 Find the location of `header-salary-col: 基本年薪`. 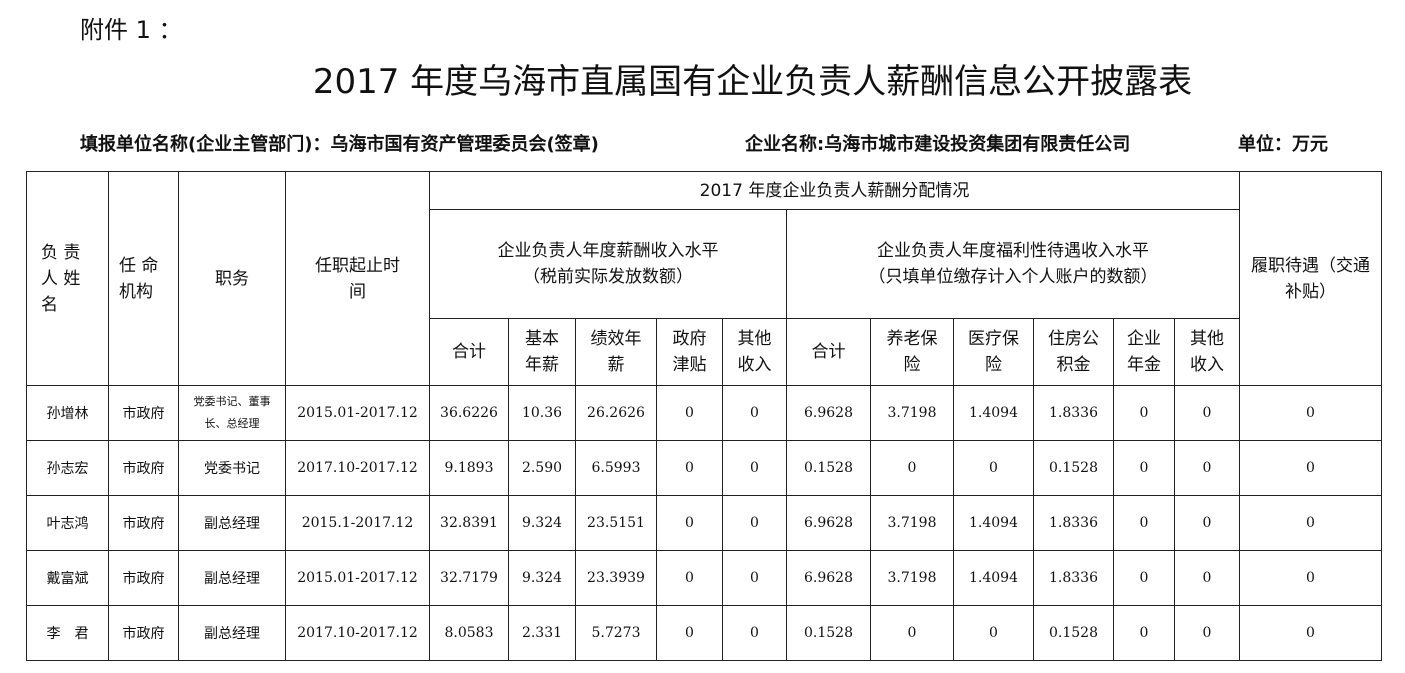

header-salary-col: 基本年薪 is located at coordinates (542, 352).